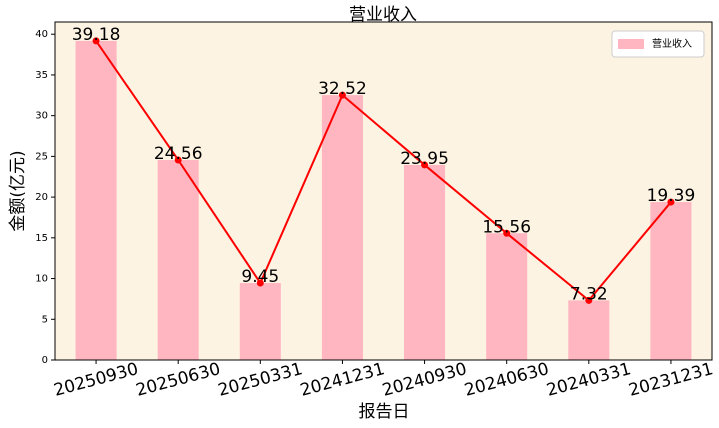 Image resolution: width=719 pixels, height=428 pixels. Describe the element at coordinates (342, 89) in the screenshot. I see `value-label: 32.52` at that location.